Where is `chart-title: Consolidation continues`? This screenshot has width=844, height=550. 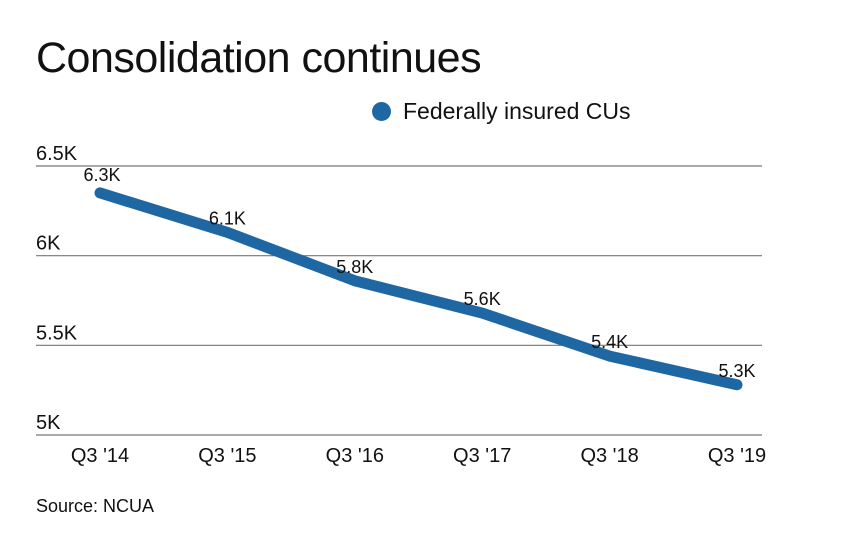 chart-title: Consolidation continues is located at coordinates (259, 58).